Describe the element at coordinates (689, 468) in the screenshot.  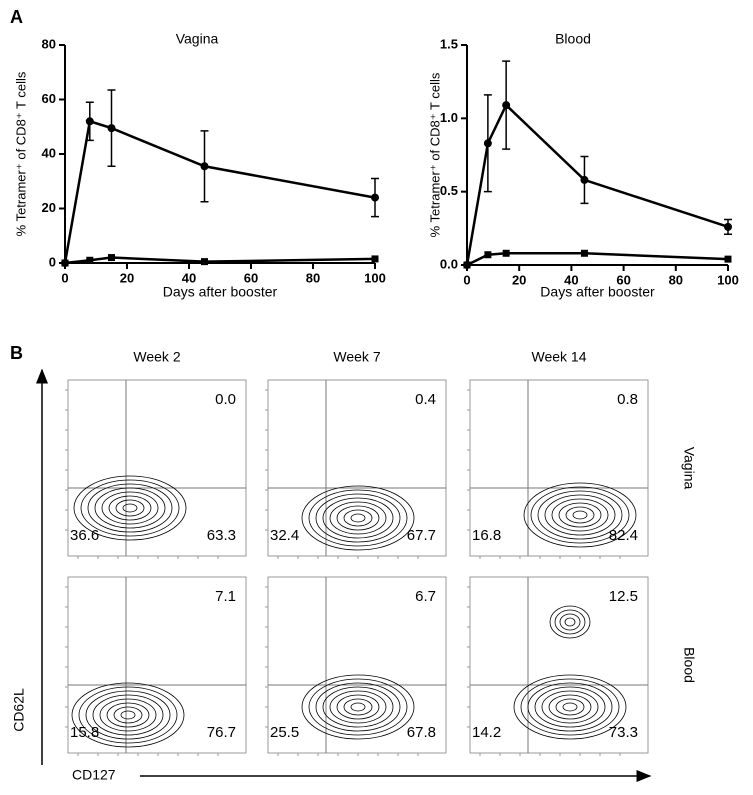
I see `row-label: Vagina` at that location.